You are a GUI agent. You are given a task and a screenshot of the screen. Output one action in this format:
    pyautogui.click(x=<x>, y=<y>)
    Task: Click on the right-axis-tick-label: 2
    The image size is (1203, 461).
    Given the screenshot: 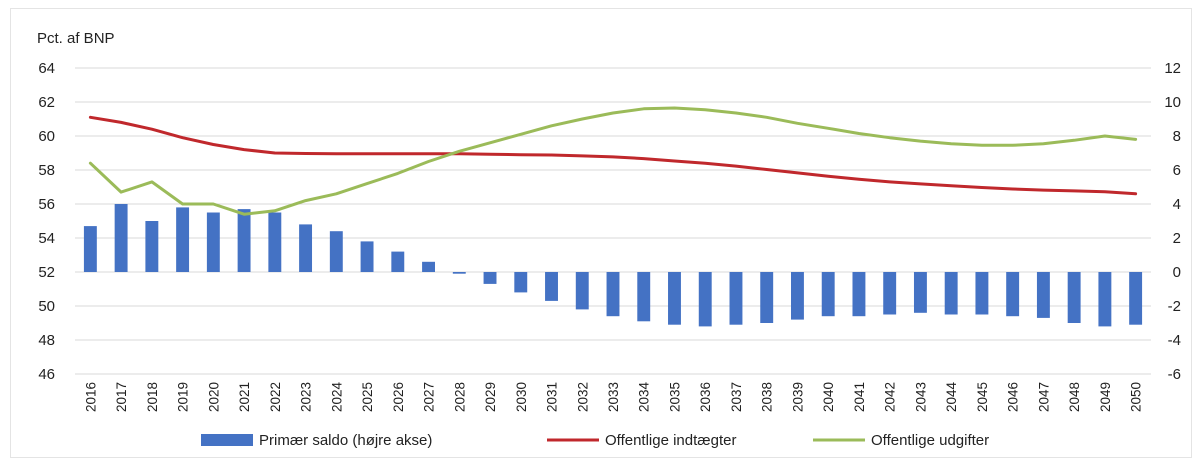 What is the action you would take?
    pyautogui.click(x=1177, y=238)
    